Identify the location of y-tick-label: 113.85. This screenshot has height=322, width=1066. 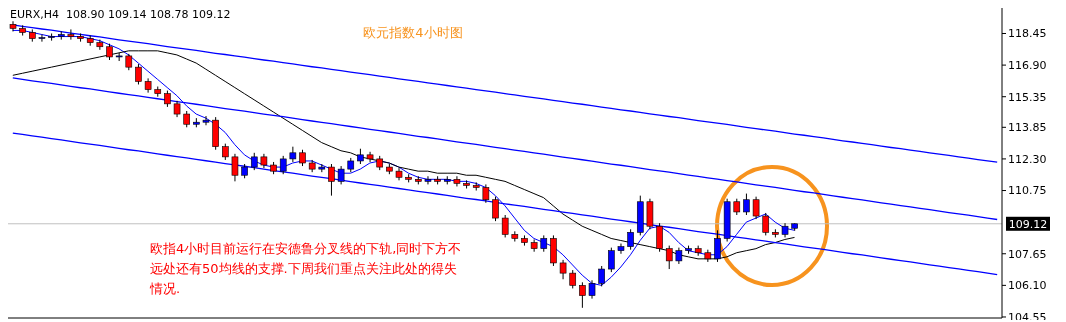
(1027, 128).